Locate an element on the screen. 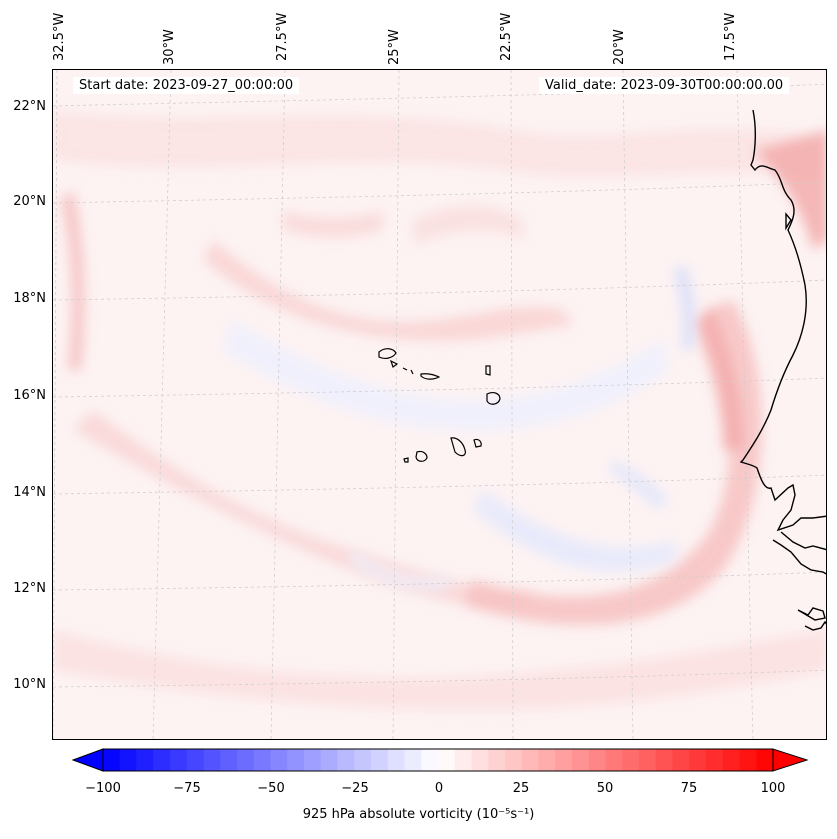  lon-label-17-5w: 17.5°W is located at coordinates (730, 36).